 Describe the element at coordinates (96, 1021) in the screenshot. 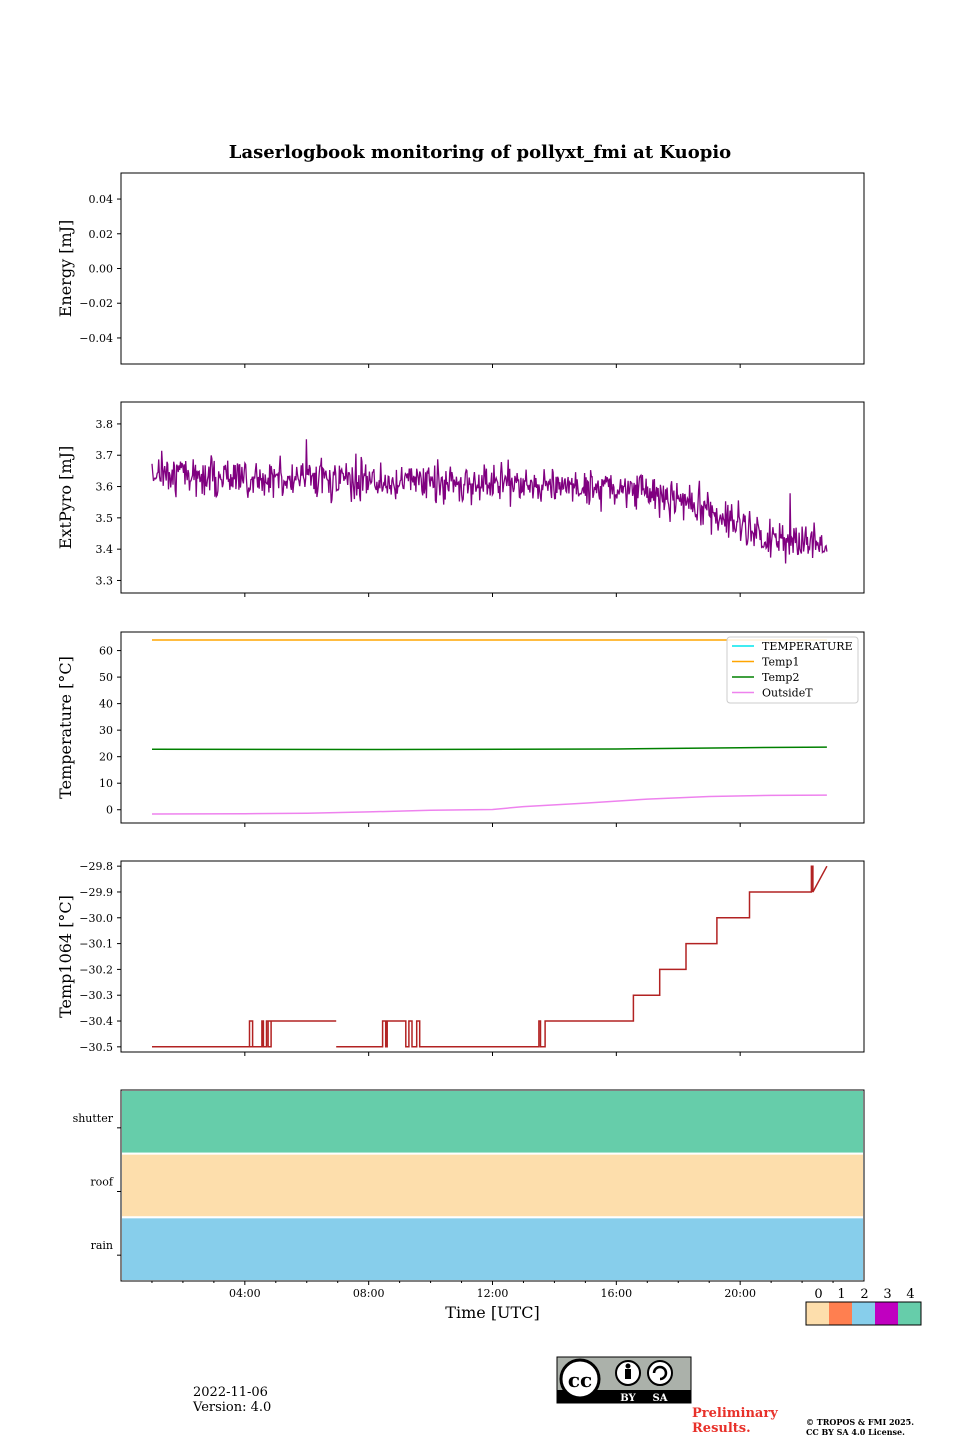

I see `y-tick-label: −30.4` at that location.